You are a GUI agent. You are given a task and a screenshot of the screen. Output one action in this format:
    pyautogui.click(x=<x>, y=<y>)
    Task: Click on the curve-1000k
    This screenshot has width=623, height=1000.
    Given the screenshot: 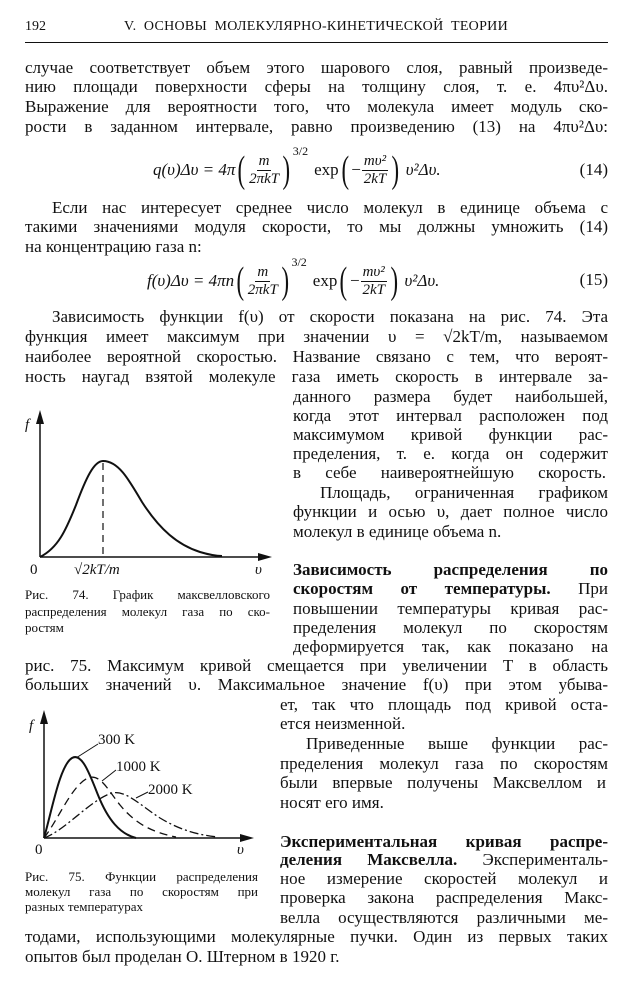 What is the action you would take?
    pyautogui.click(x=110, y=807)
    